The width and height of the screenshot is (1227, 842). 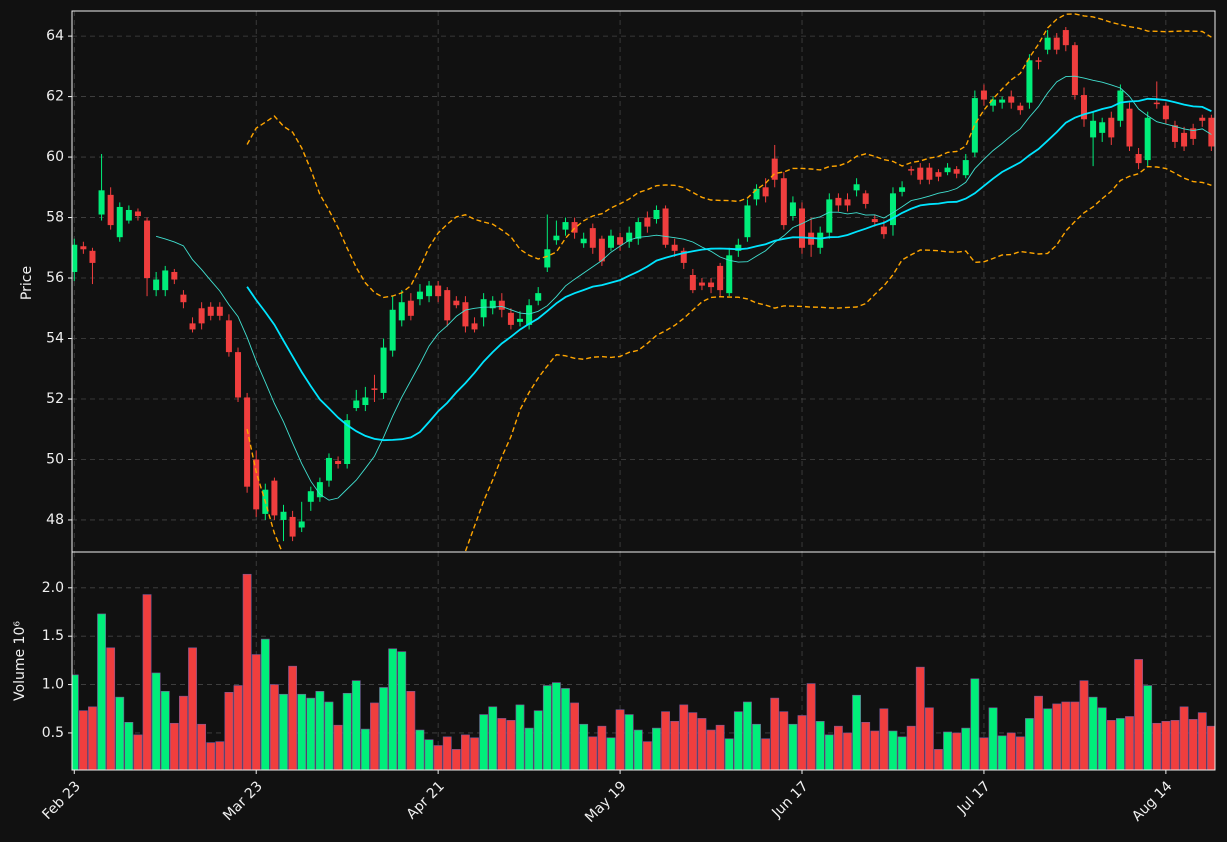 What do you see at coordinates (53, 685) in the screenshot?
I see `y-tick-label: 1.0` at bounding box center [53, 685].